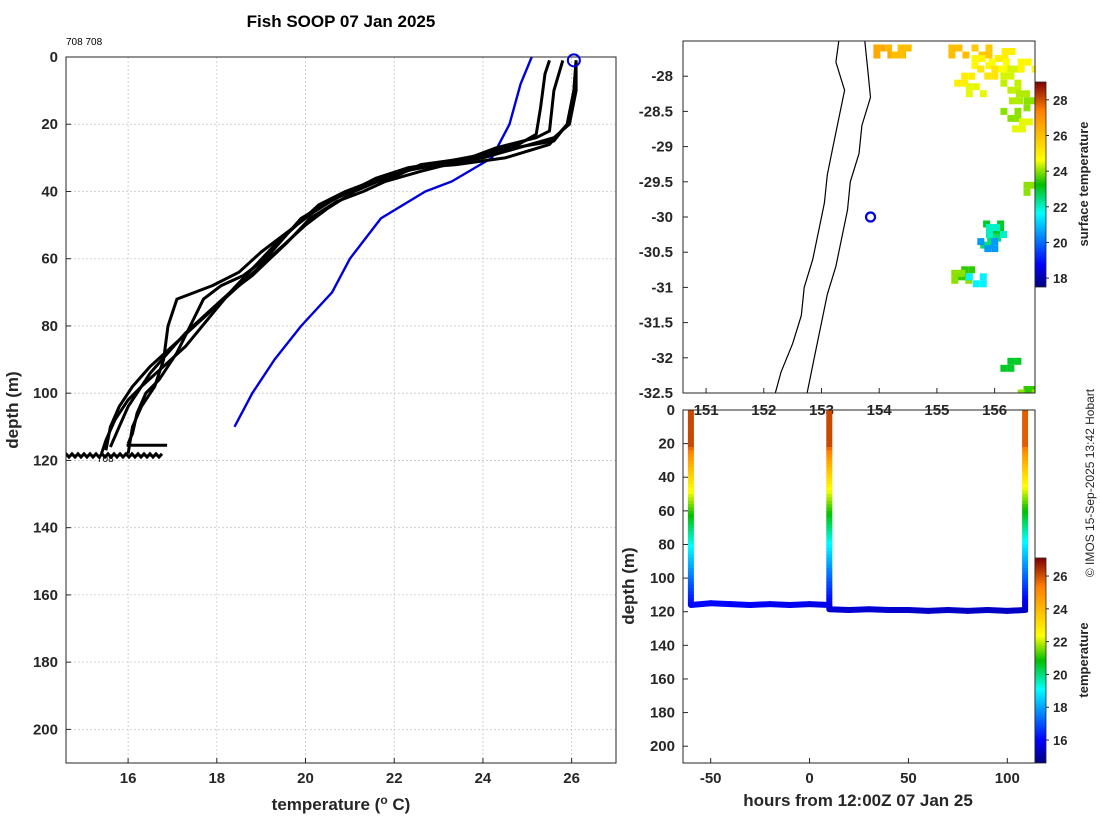  I want to click on temperature-colorbar-tick-label: 20, so click(1060, 674).